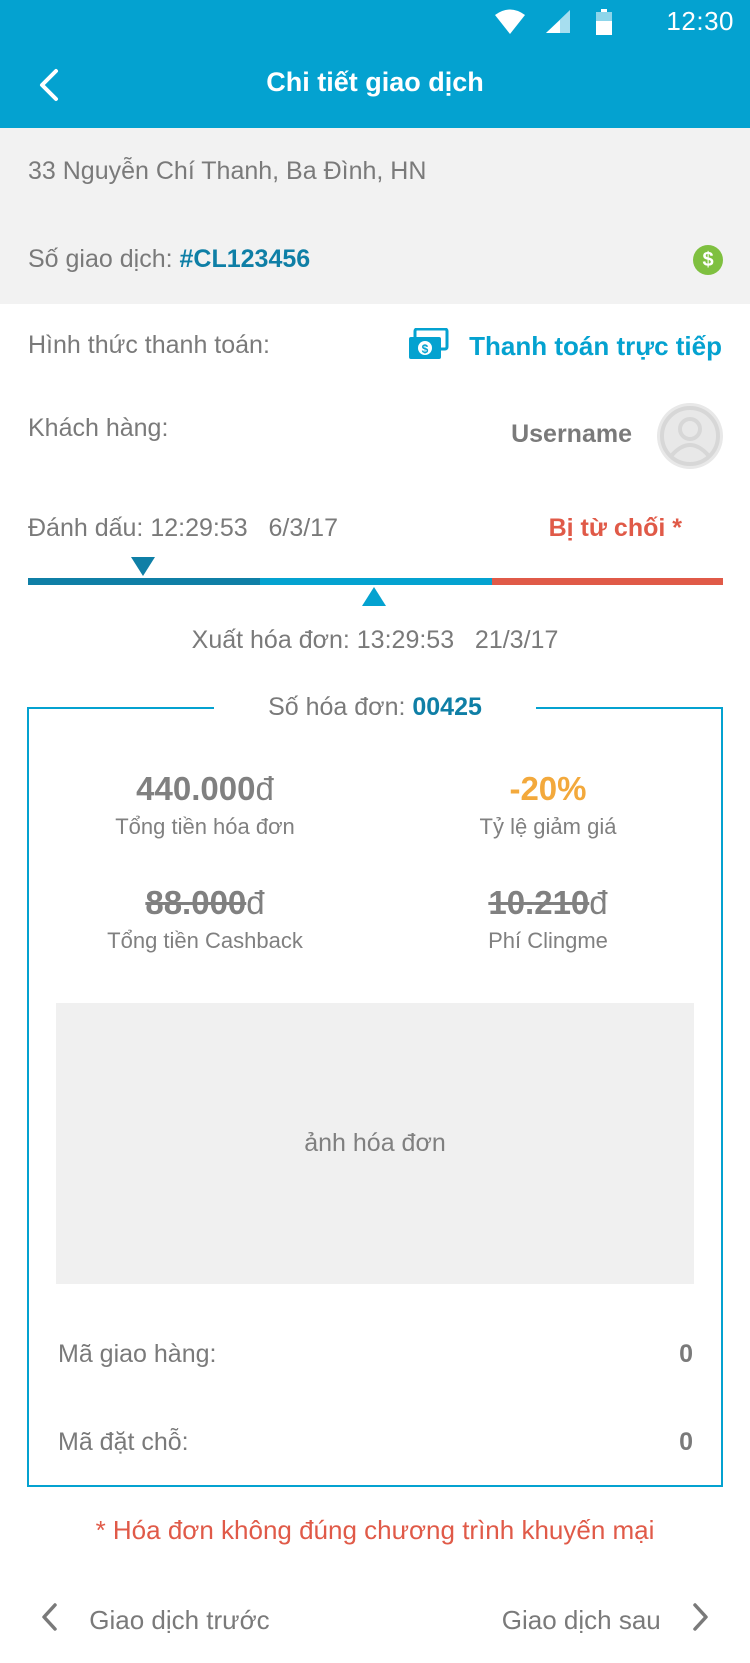  I want to click on cashback-total-label: Tổng tiền Cashback, so click(205, 940).